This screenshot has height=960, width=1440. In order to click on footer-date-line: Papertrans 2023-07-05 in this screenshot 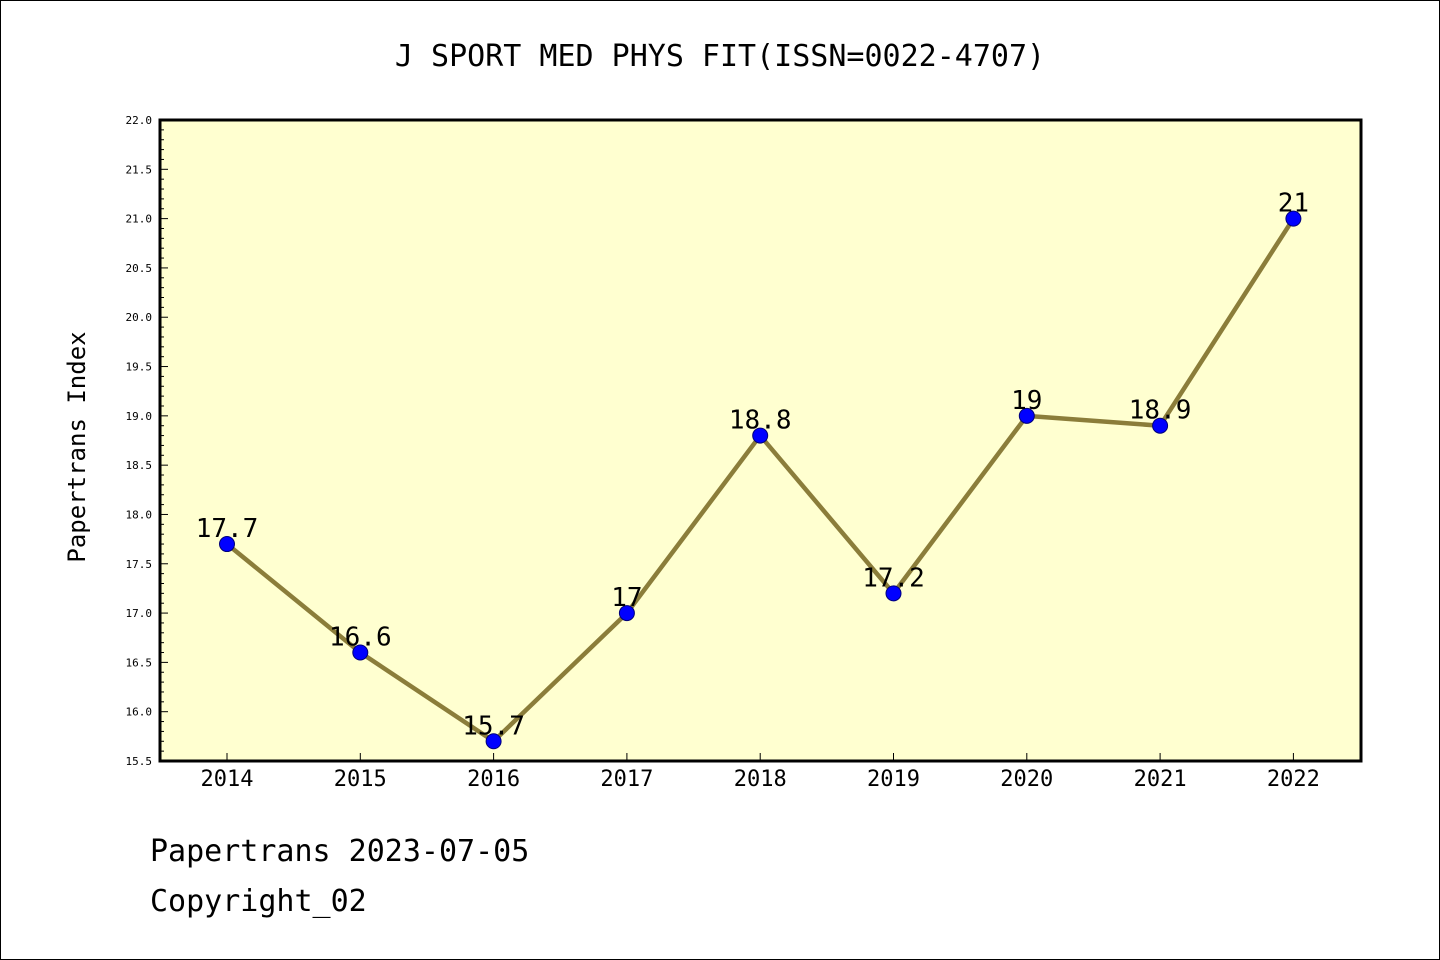, I will do `click(340, 851)`.